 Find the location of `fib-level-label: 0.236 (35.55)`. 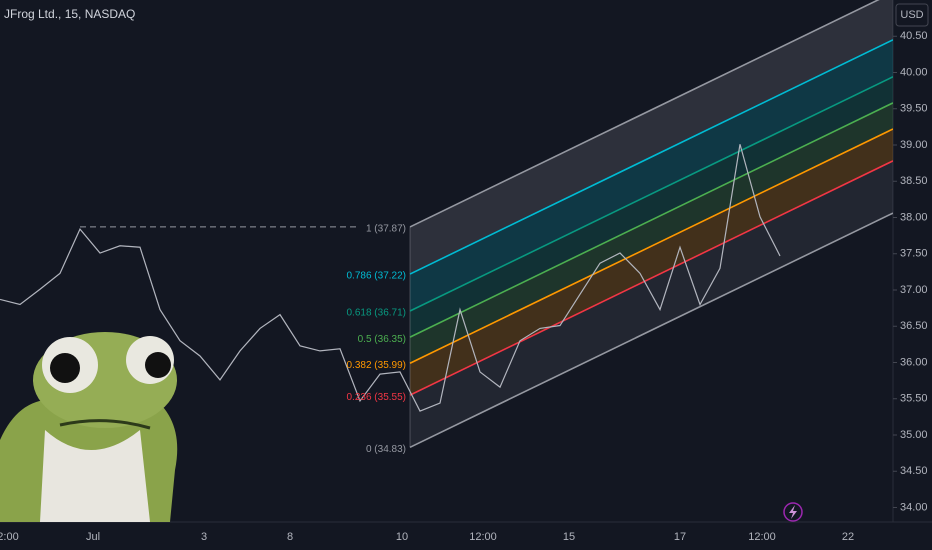

fib-level-label: 0.236 (35.55) is located at coordinates (377, 397).